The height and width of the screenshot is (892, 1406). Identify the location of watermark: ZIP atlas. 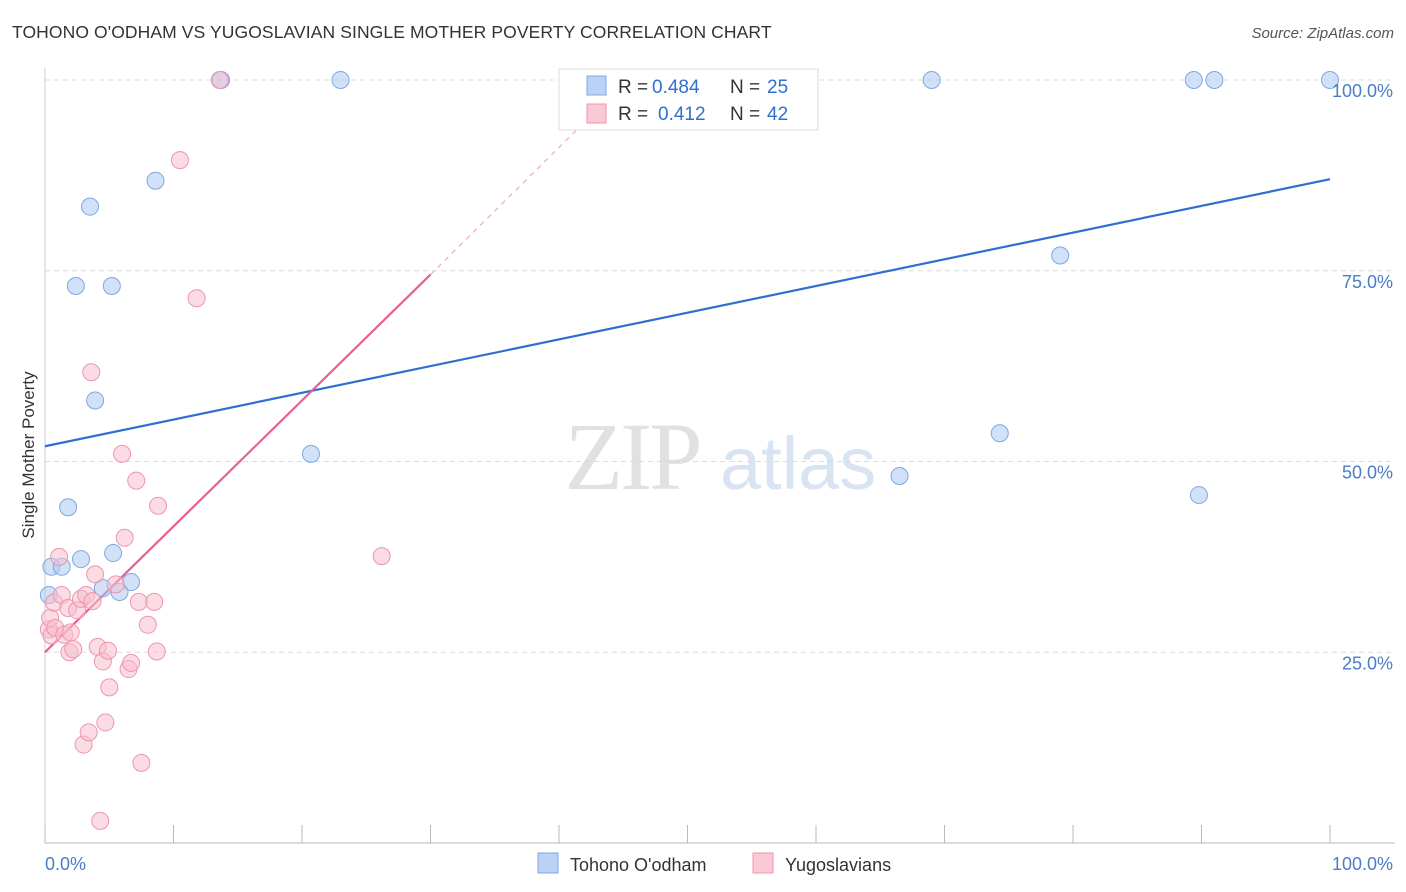
(721, 456).